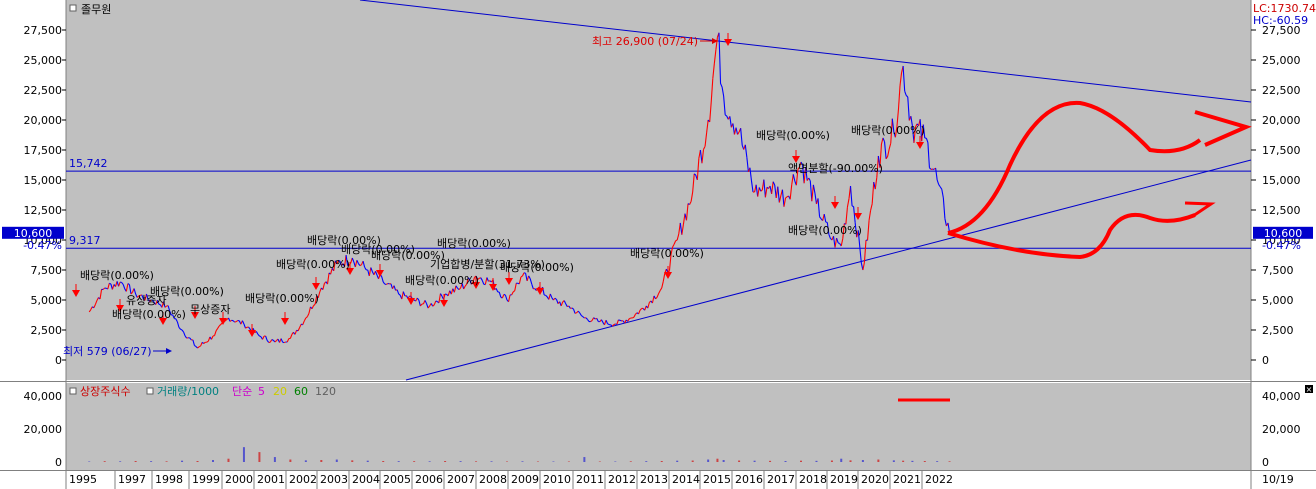 This screenshot has height=489, width=1316. What do you see at coordinates (1265, 462) in the screenshot?
I see `volume-tick-label-right: 0` at bounding box center [1265, 462].